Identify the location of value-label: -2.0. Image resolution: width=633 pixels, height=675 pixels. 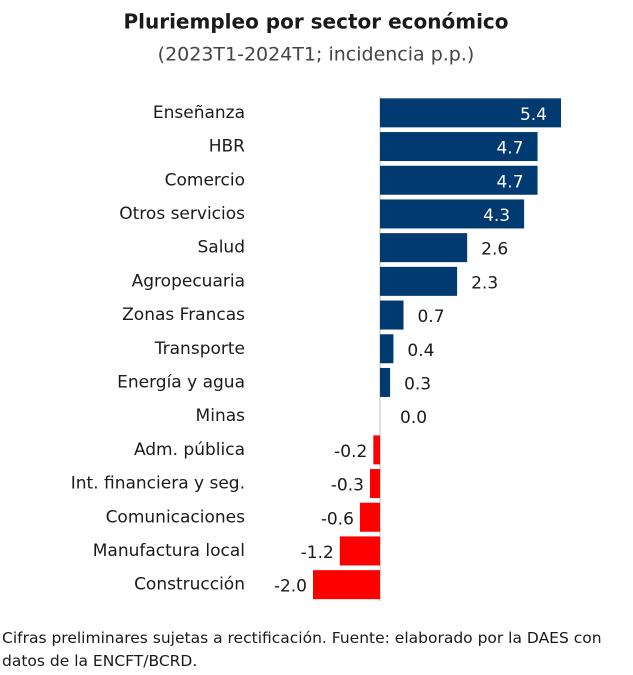
(290, 587).